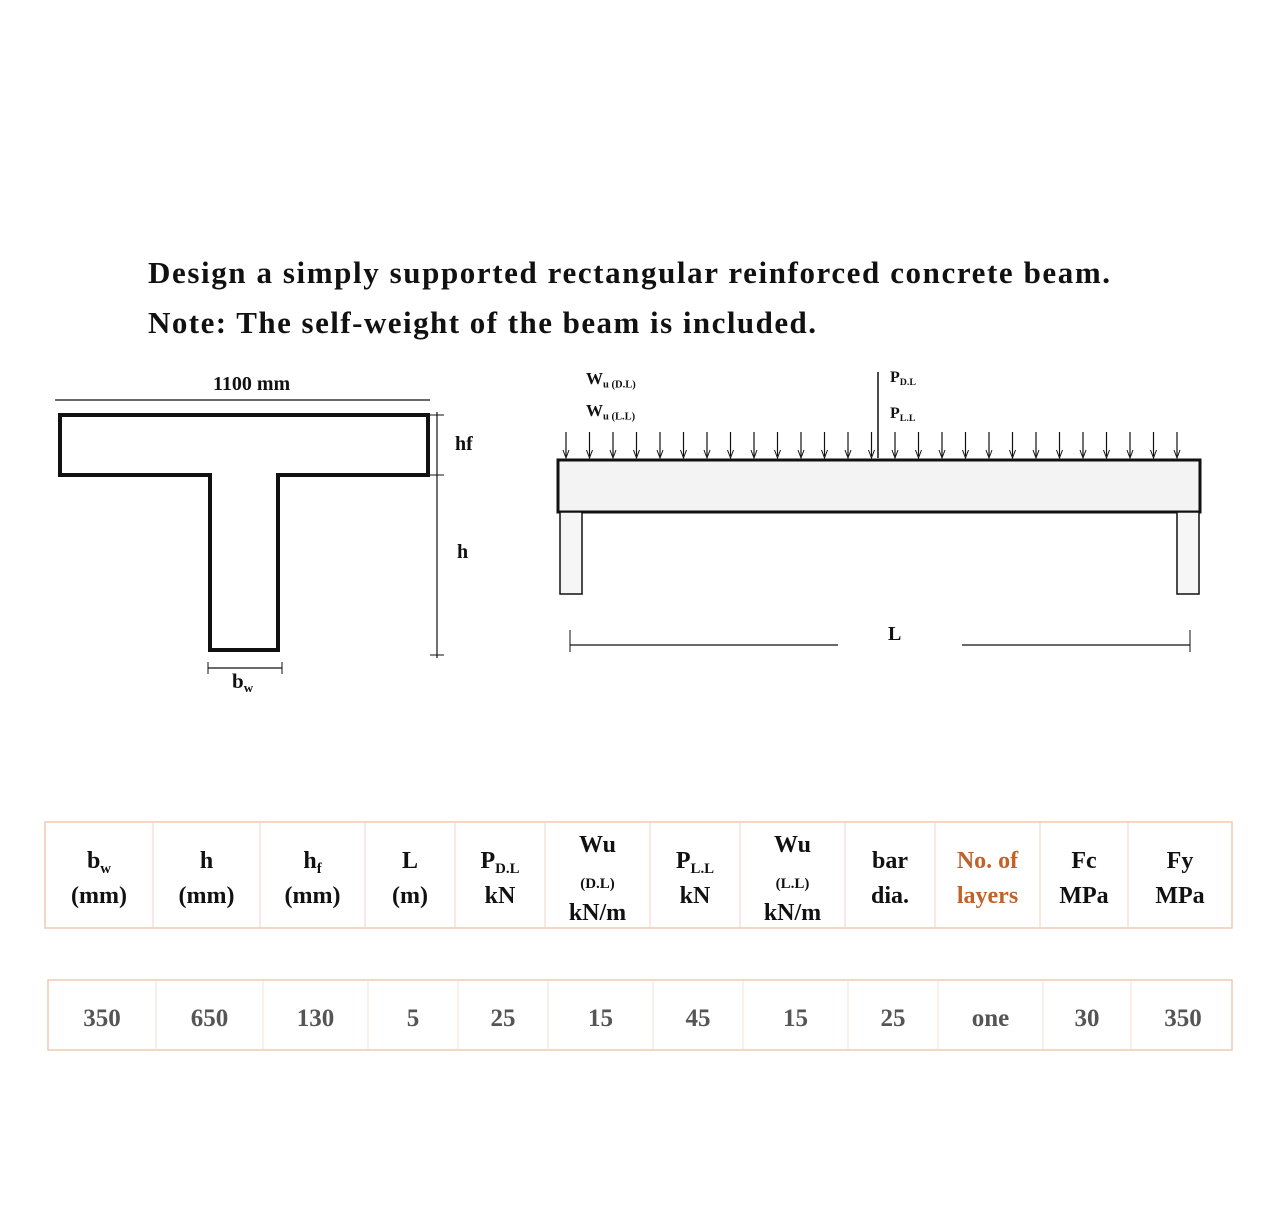 Image resolution: width=1280 pixels, height=1221 pixels. I want to click on header-main: h, so click(206, 861).